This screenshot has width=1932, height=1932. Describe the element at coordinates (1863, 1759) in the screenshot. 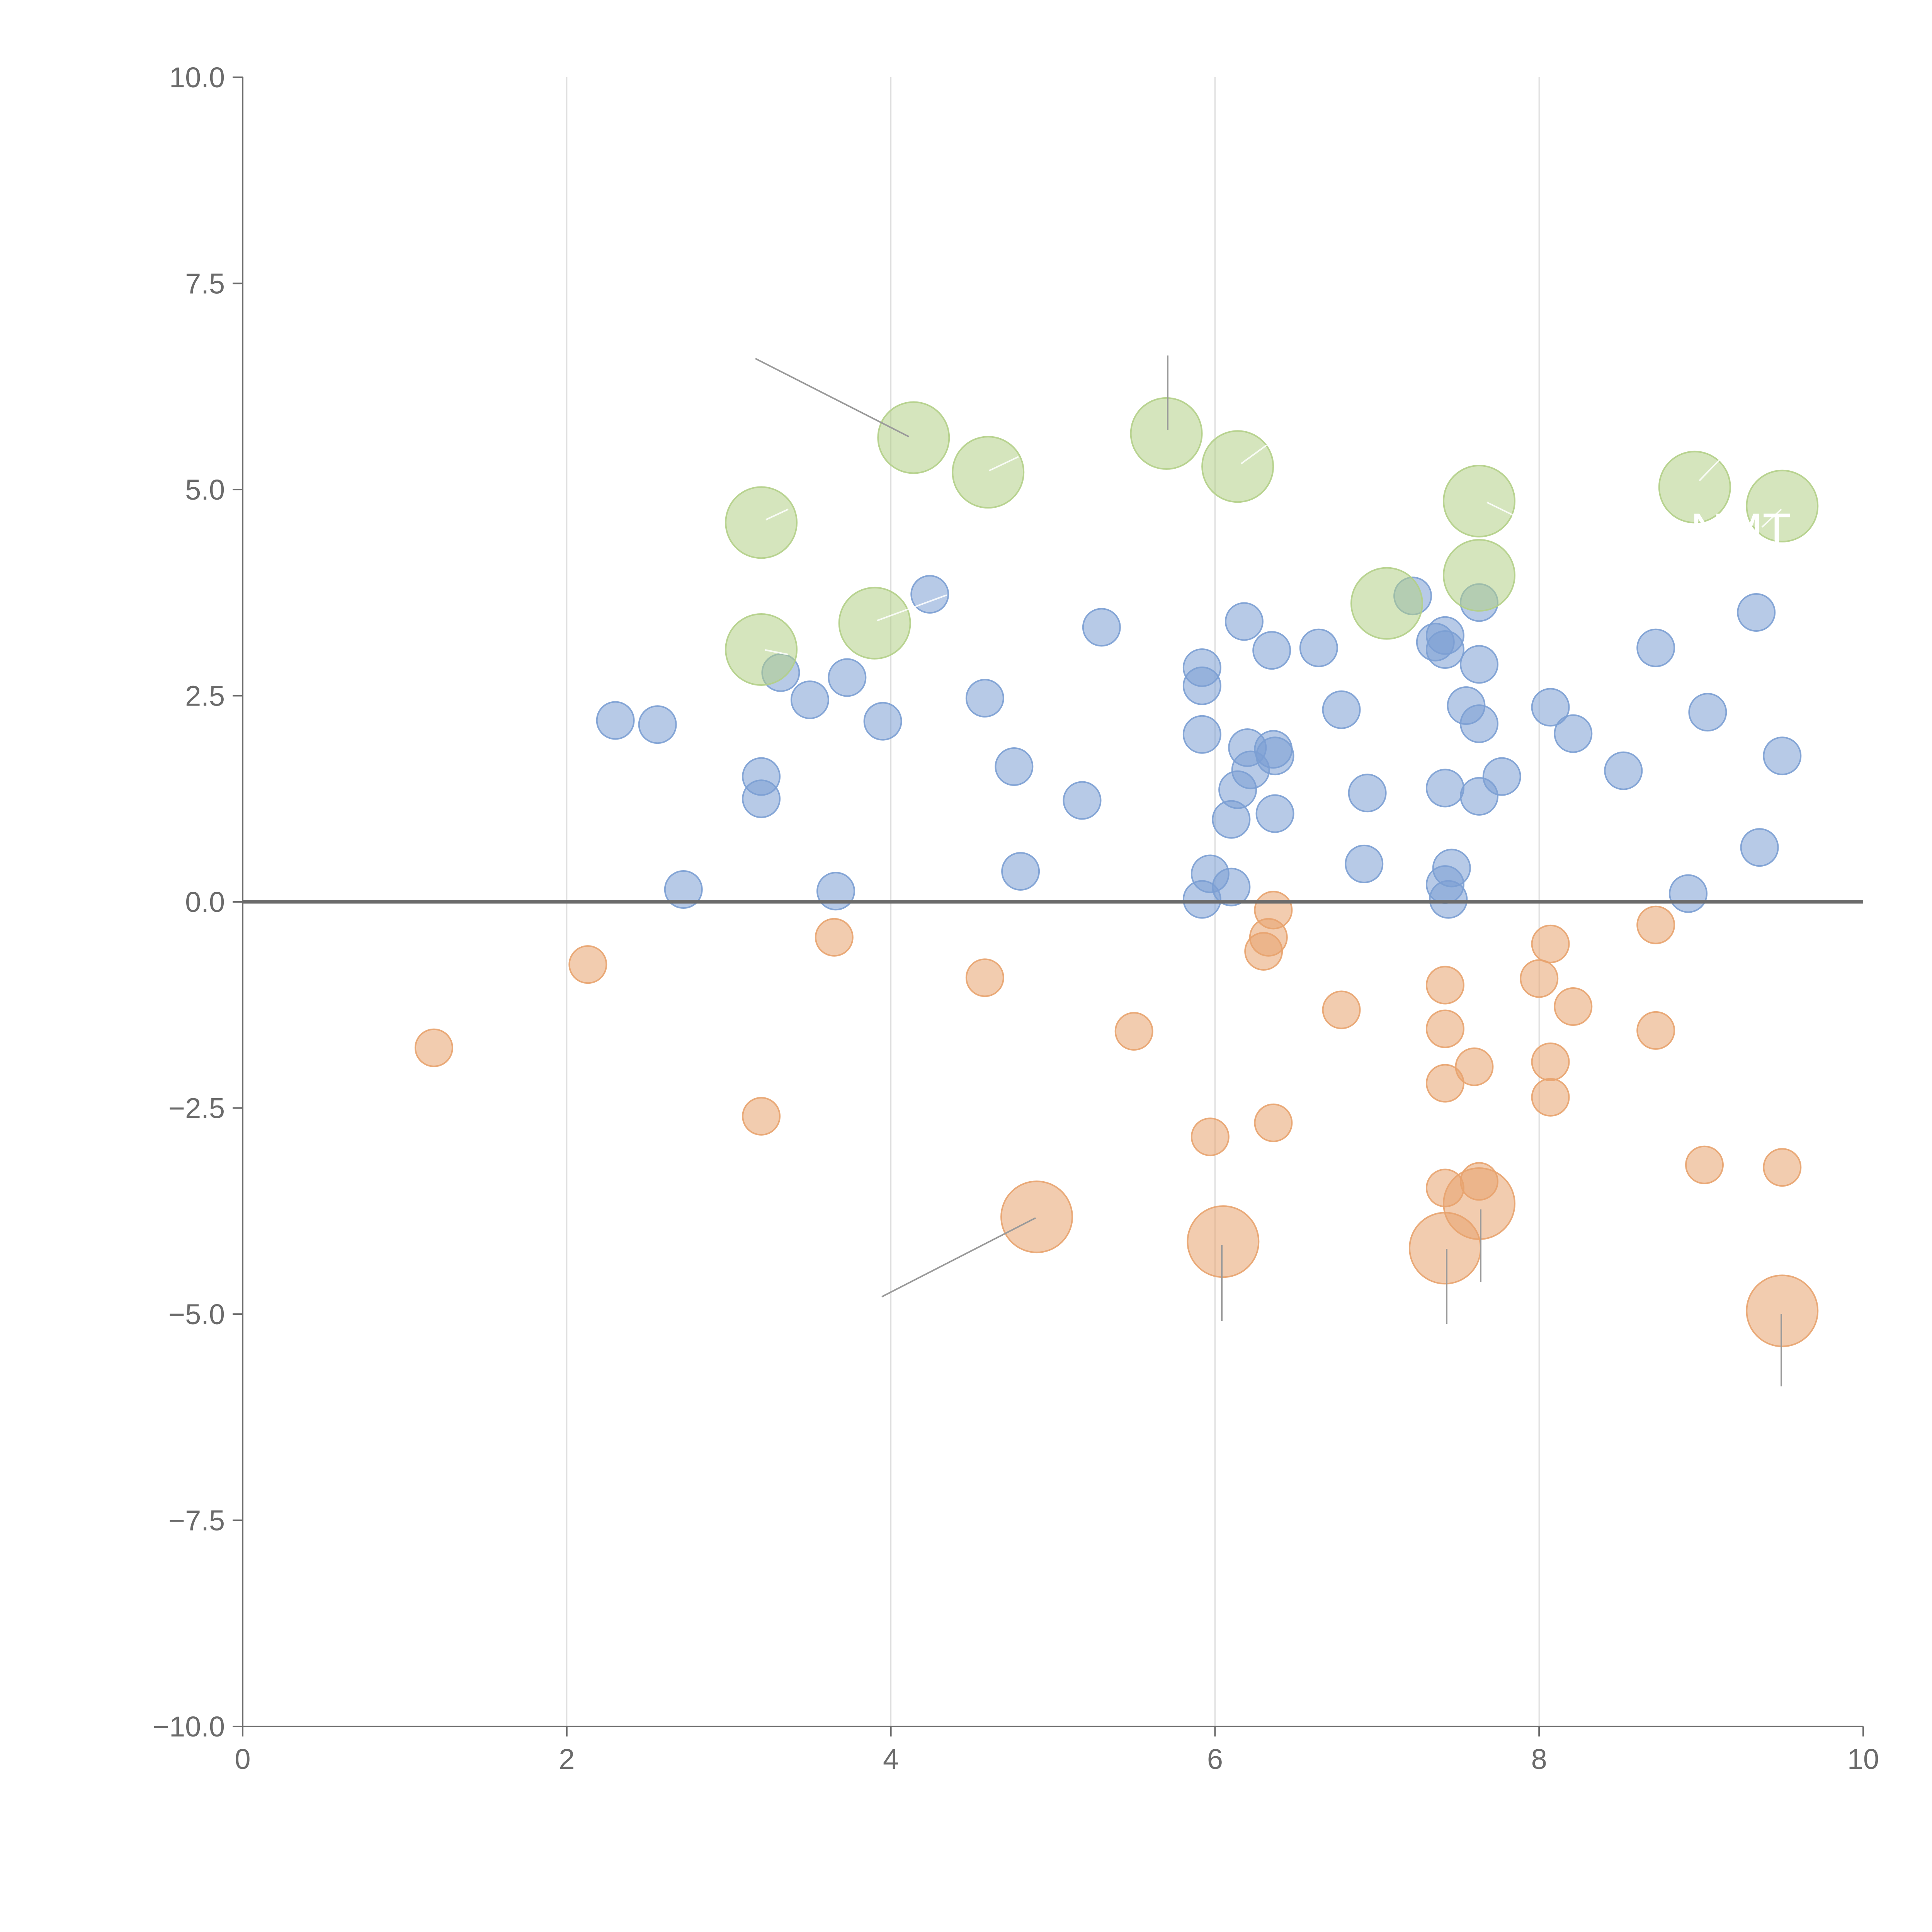

I see `x-tick-label: 10` at that location.